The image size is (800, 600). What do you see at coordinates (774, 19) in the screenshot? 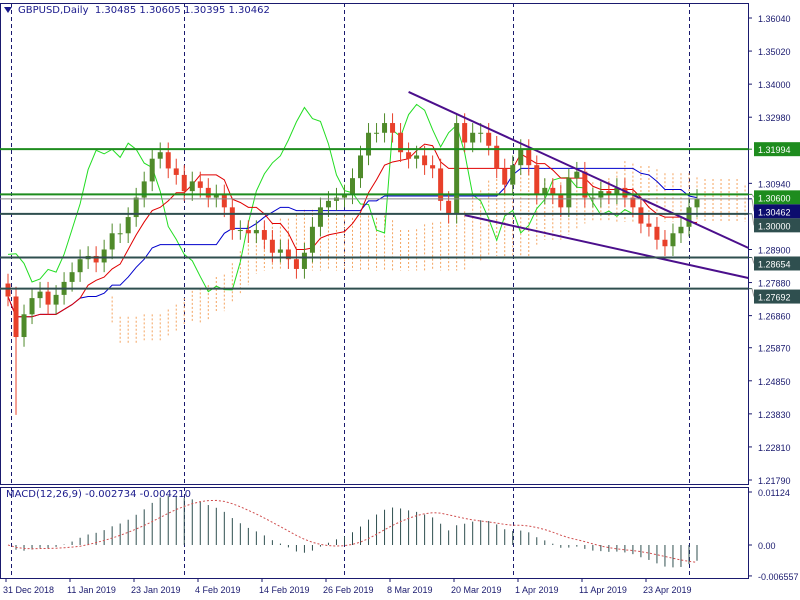
I see `price-axis-label: 1.36040` at bounding box center [774, 19].